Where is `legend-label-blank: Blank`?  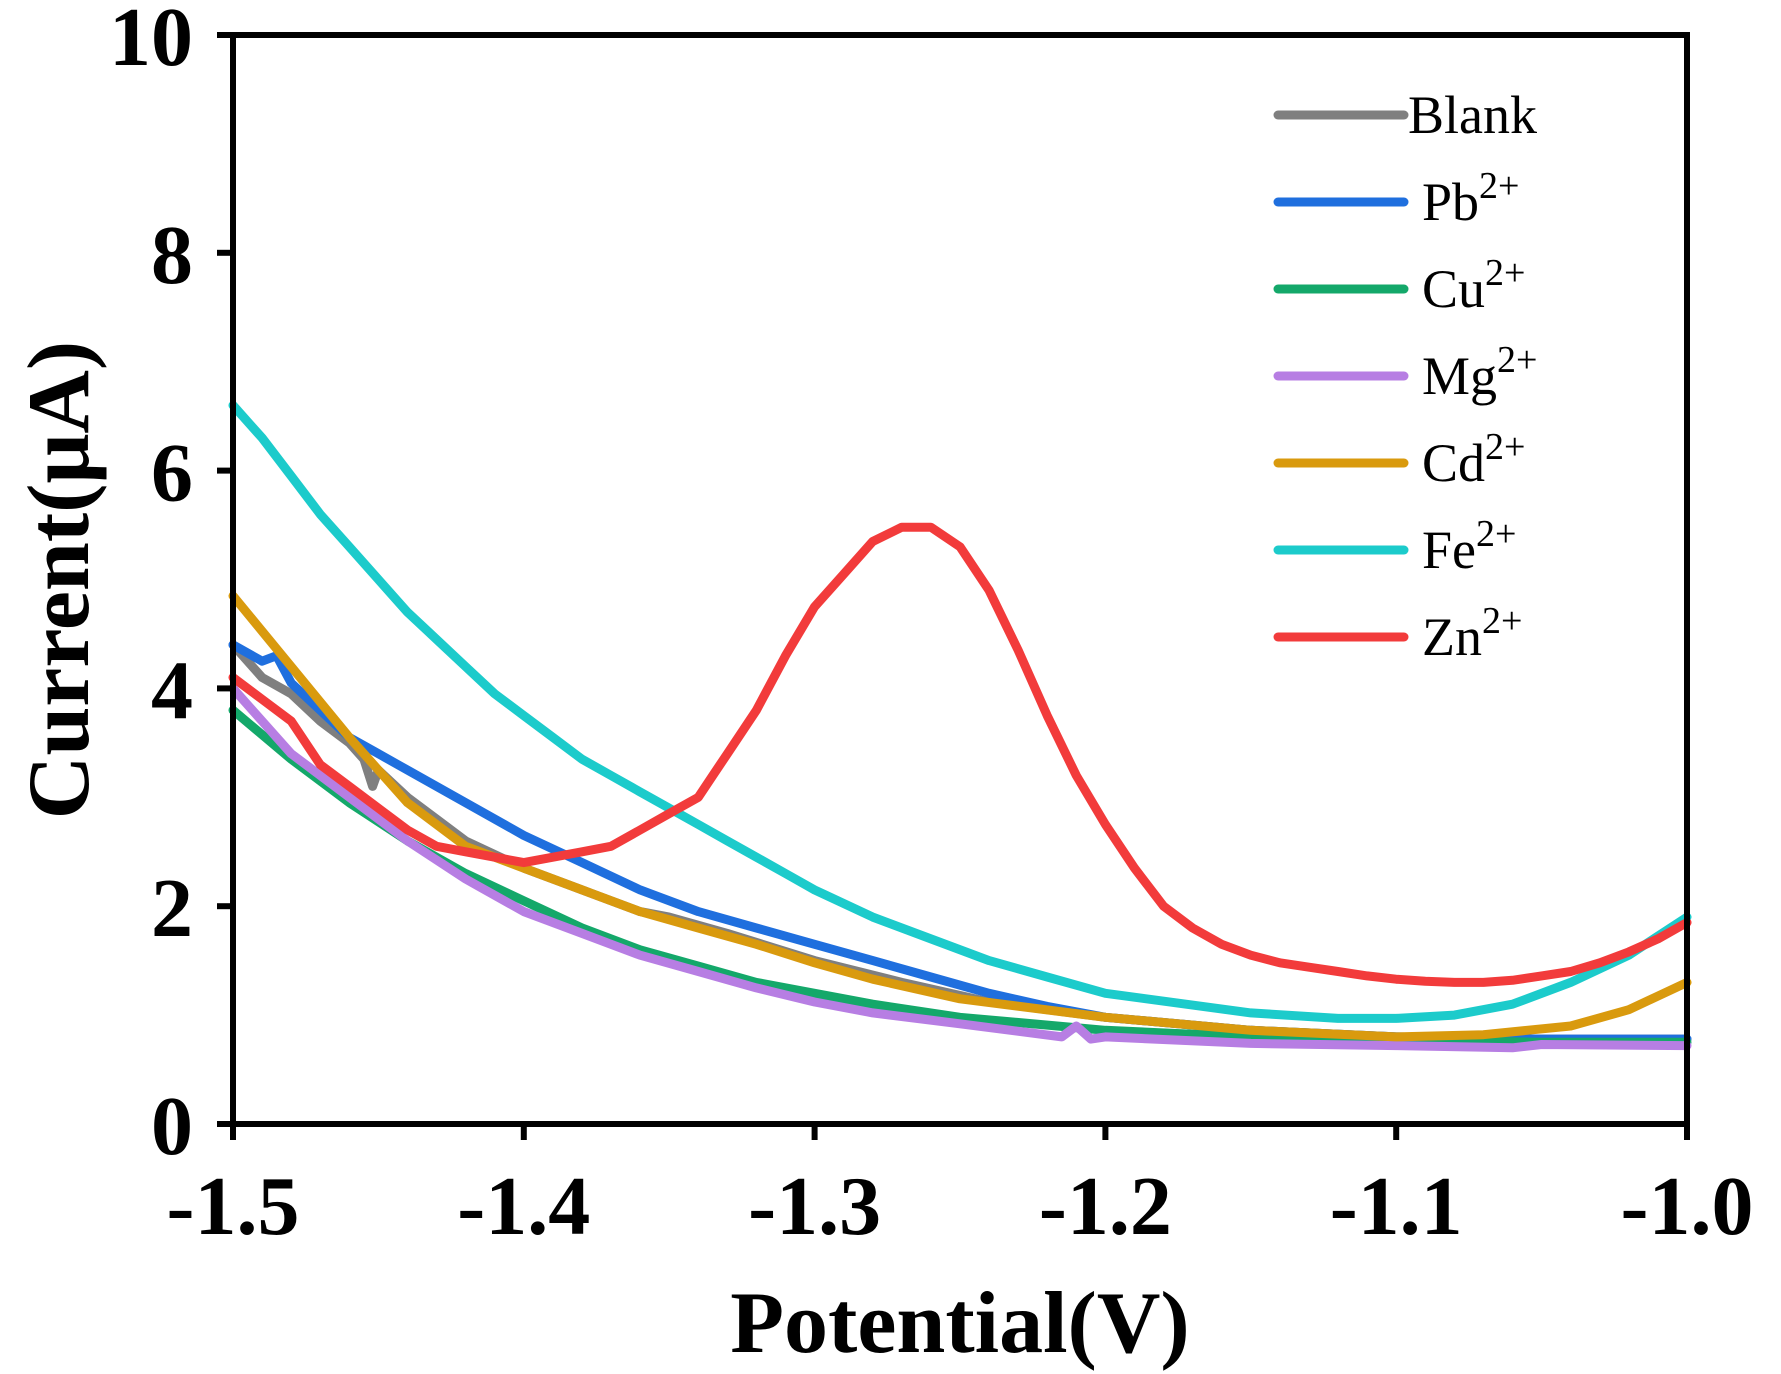
legend-label-blank: Blank is located at coordinates (1472, 115).